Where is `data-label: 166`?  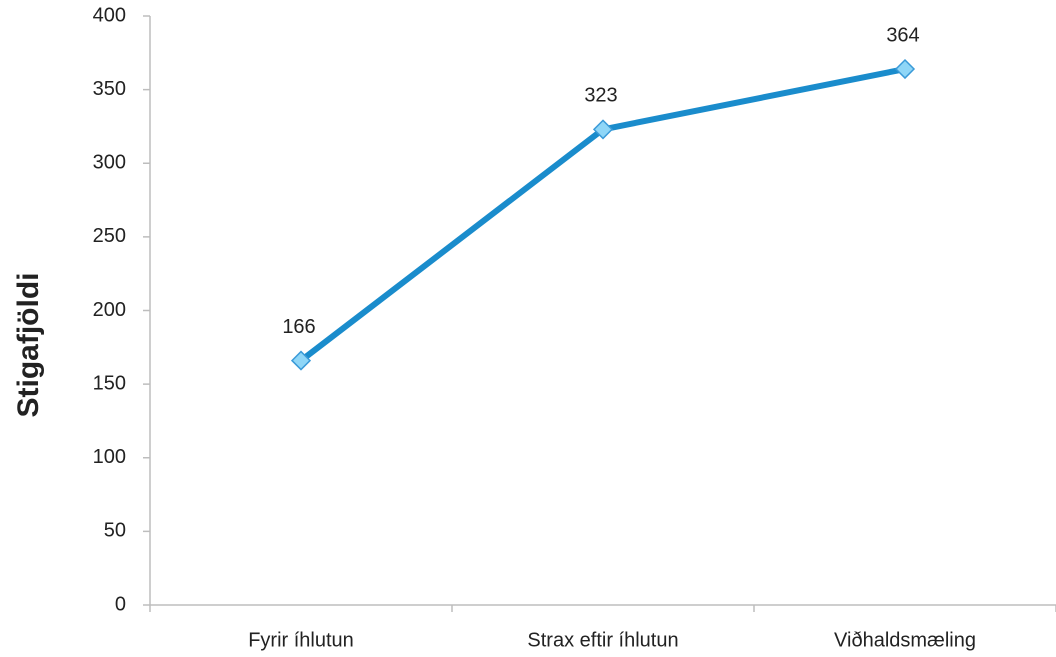
data-label: 166 is located at coordinates (298, 327).